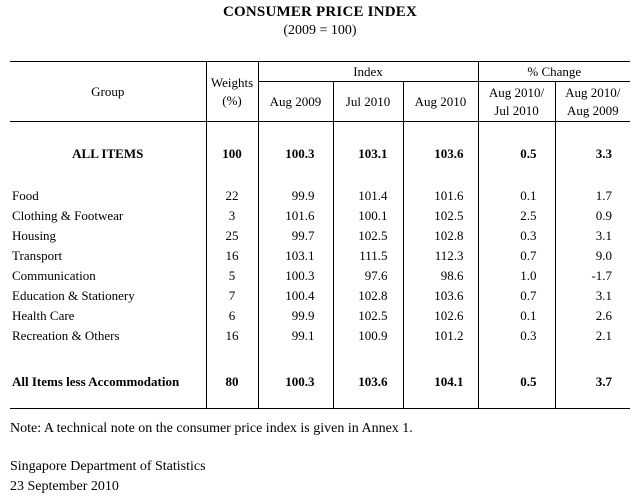  I want to click on row-weight: 6, so click(232, 316).